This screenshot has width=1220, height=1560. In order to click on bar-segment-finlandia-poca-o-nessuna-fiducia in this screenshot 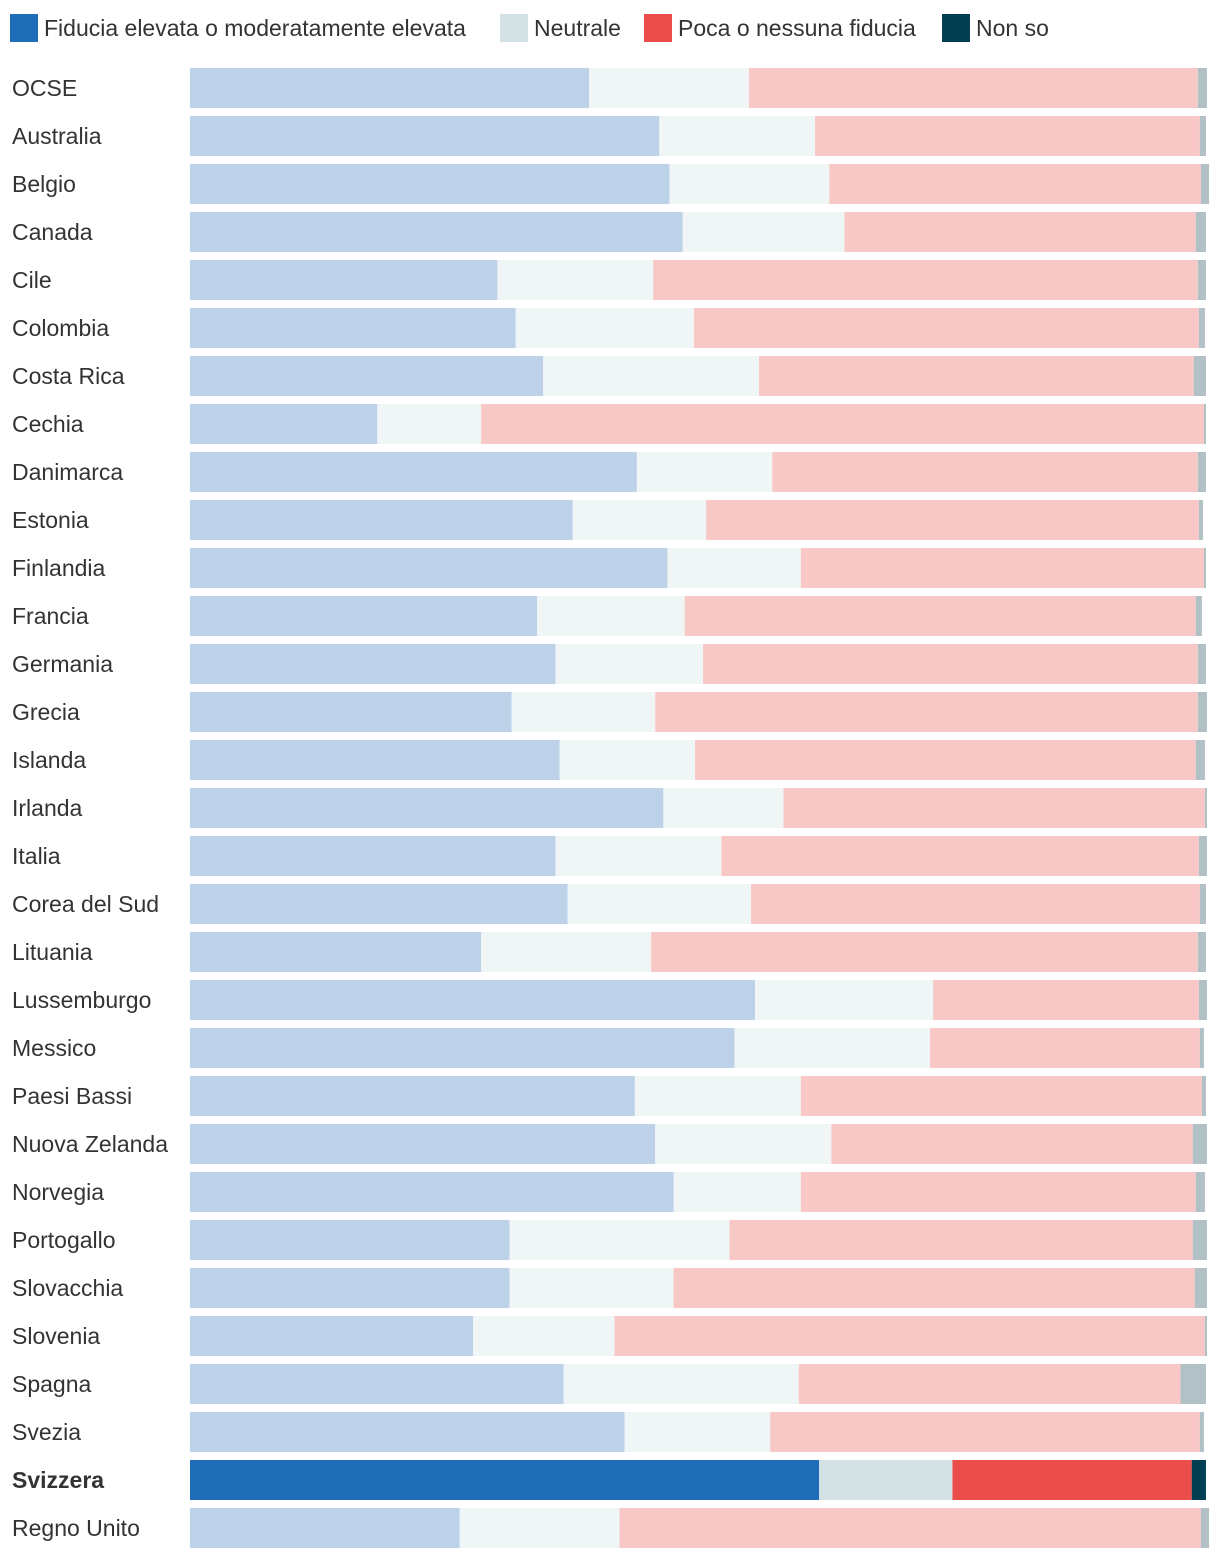, I will do `click(1002, 568)`.